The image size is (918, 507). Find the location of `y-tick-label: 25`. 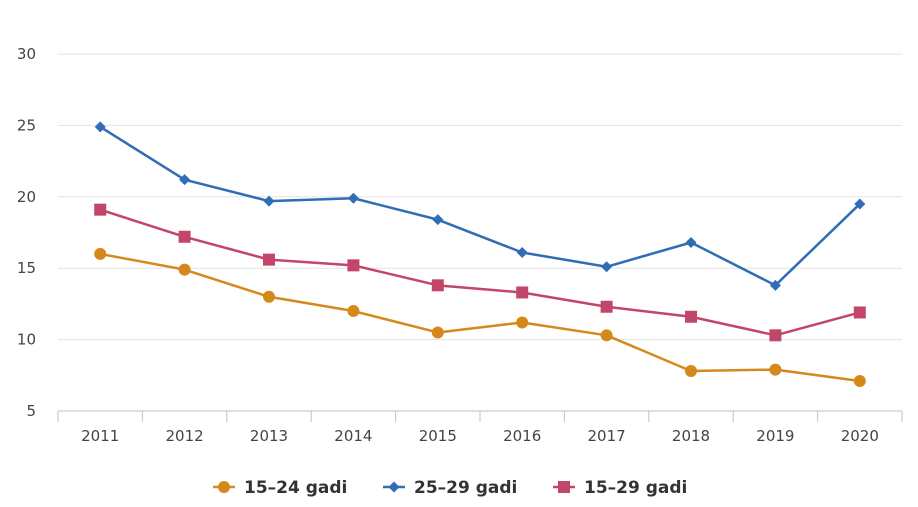

y-tick-label: 25 is located at coordinates (26, 125).